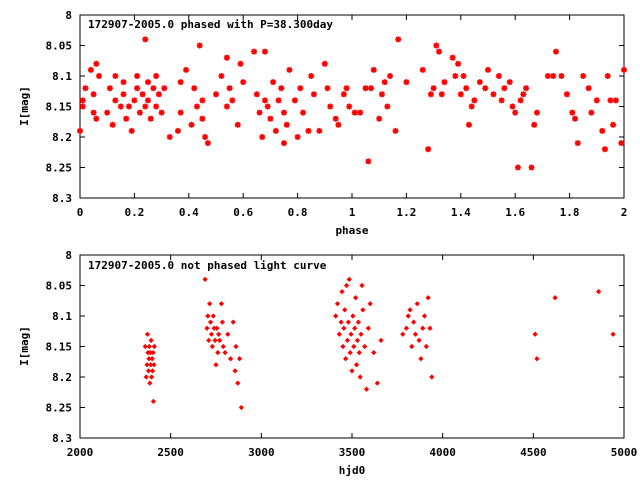 The image size is (640, 480). I want to click on phased-x-tick-label: 1.2, so click(406, 212).